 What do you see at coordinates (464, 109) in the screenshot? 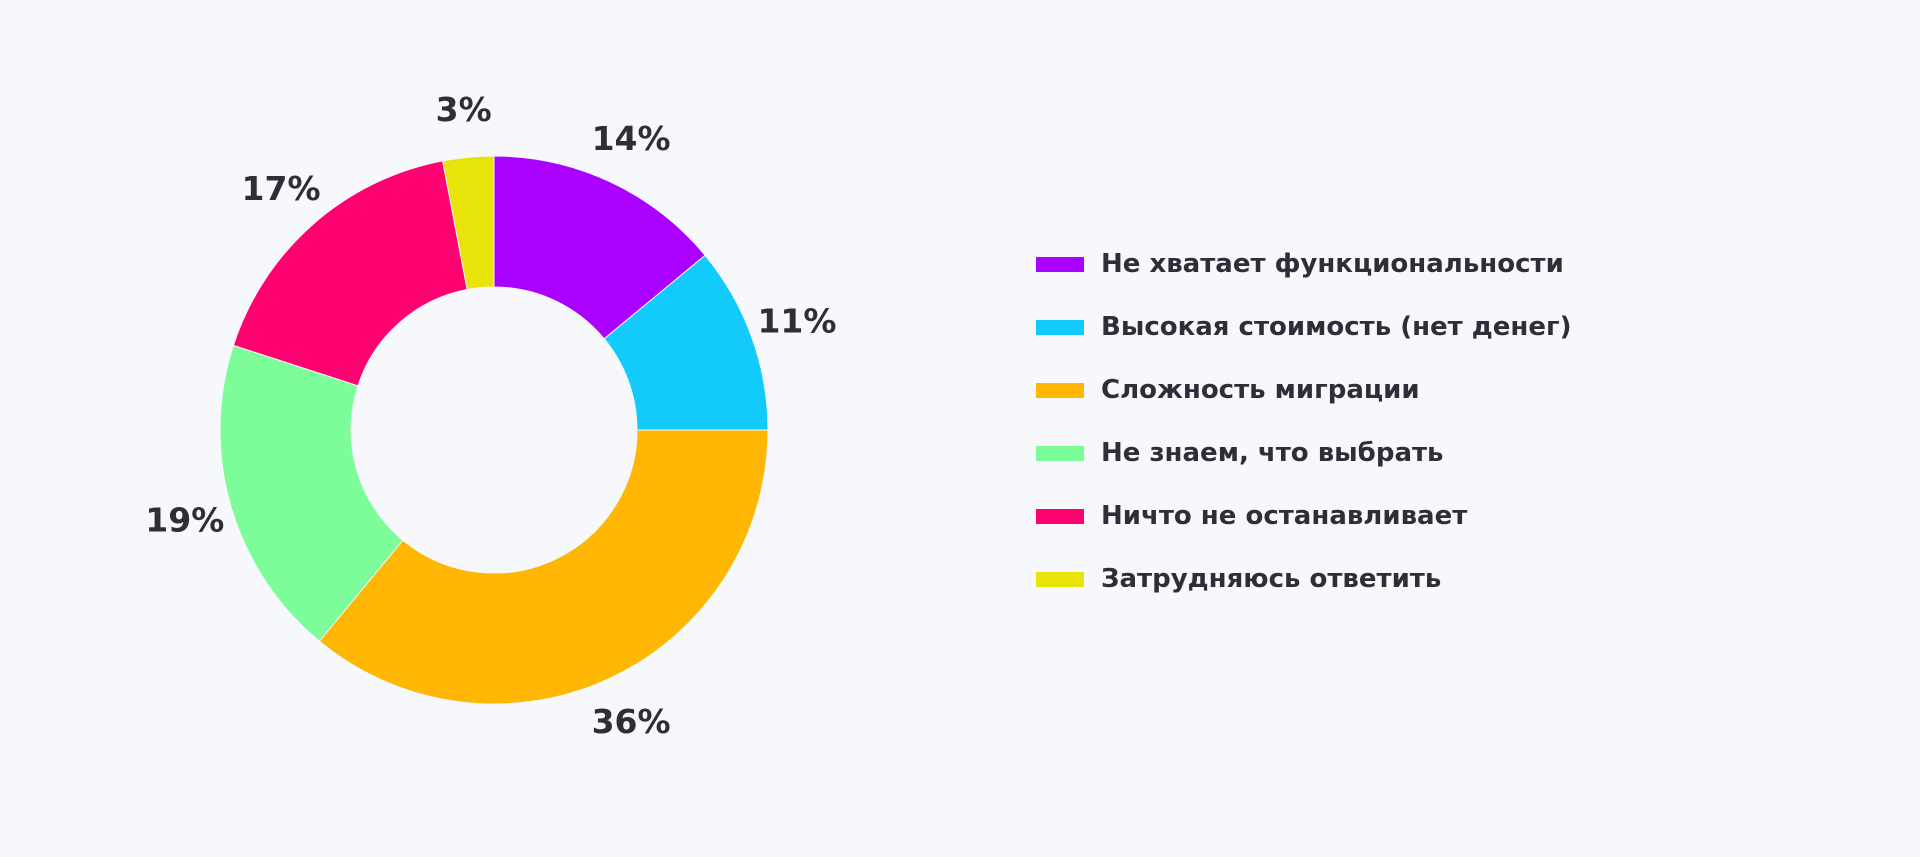
I see `slice-value-label: 3%` at bounding box center [464, 109].